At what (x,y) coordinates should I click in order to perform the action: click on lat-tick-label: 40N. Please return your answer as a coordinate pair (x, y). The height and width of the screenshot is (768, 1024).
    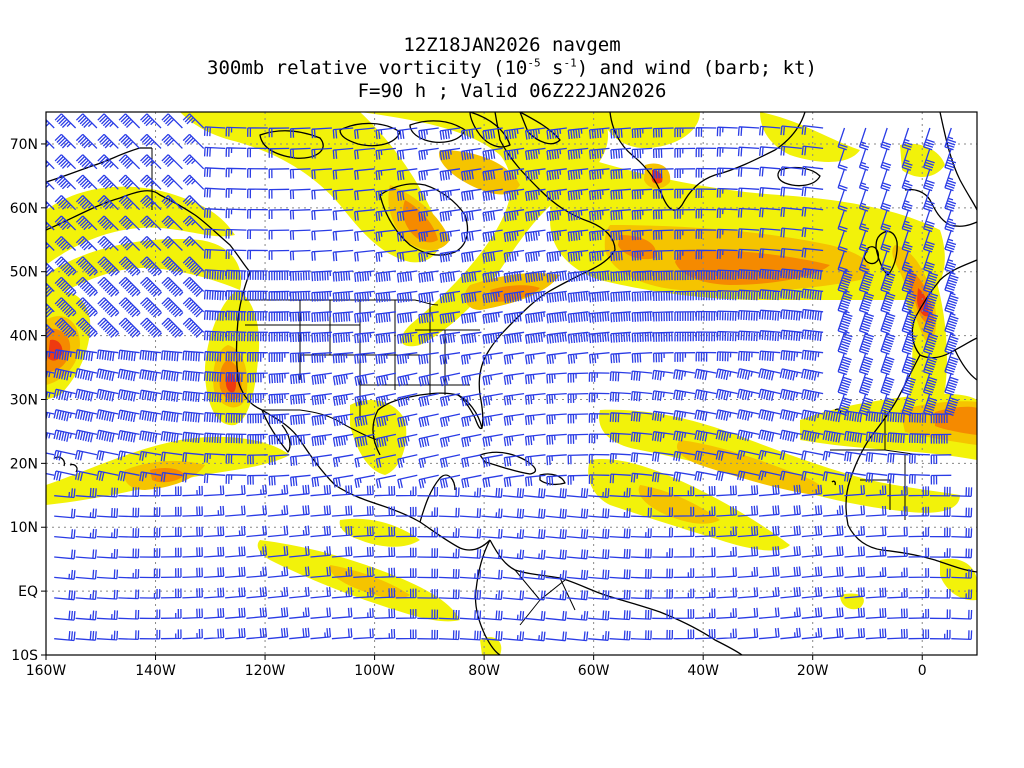
    Looking at the image, I should click on (24, 337).